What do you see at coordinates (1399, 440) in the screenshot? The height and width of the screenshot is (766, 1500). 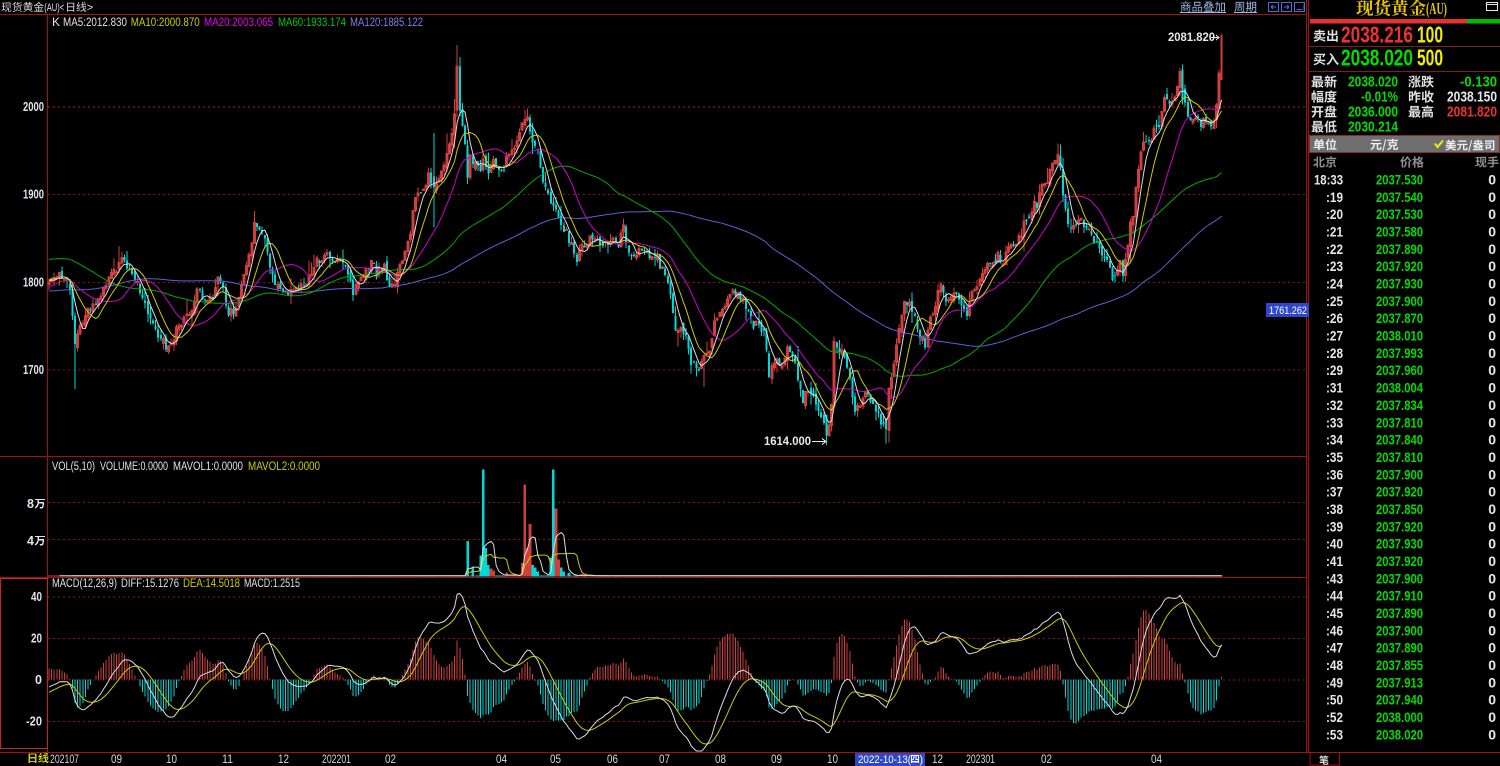 I see `svg-text: 2037.840` at bounding box center [1399, 440].